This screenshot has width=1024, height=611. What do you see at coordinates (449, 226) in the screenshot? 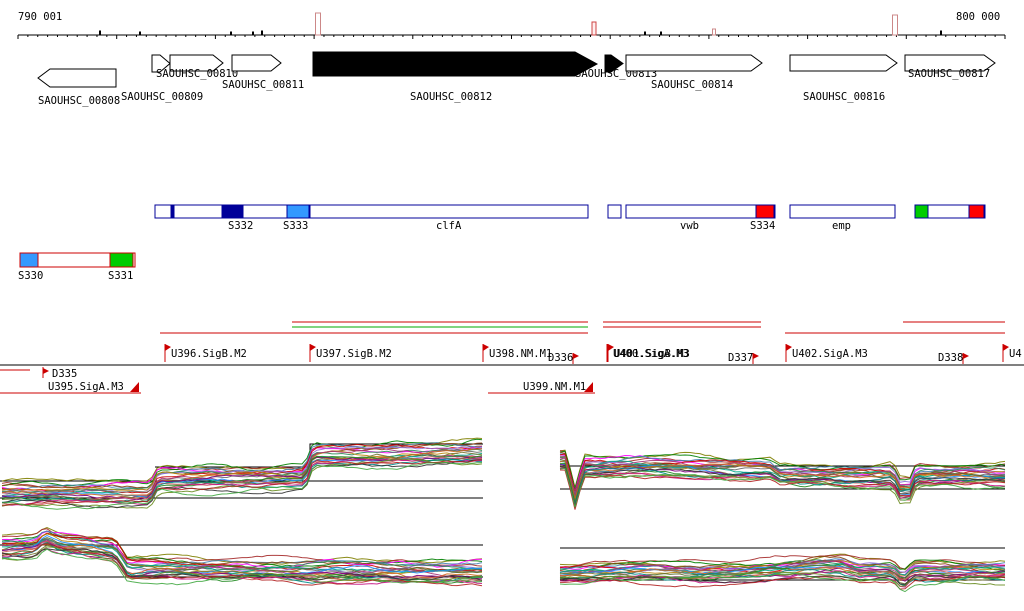
I see `feature-label: clfA` at bounding box center [449, 226].